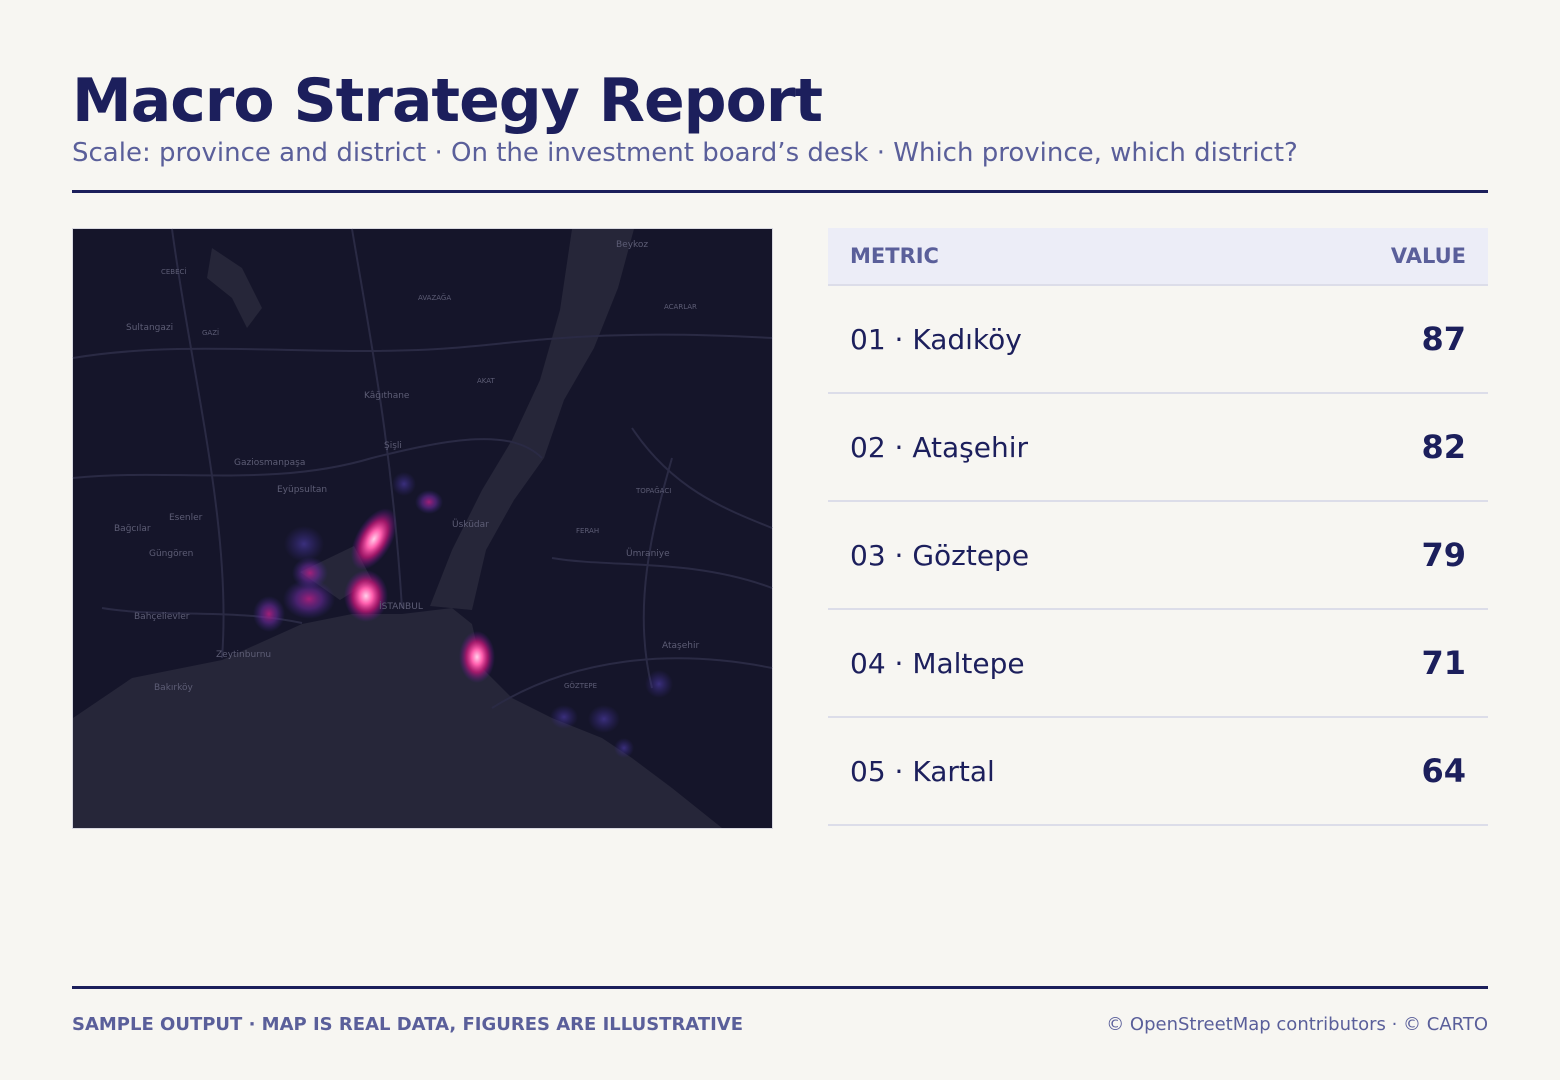 This screenshot has width=1560, height=1080. What do you see at coordinates (393, 446) in the screenshot?
I see `map-label: Şişli` at bounding box center [393, 446].